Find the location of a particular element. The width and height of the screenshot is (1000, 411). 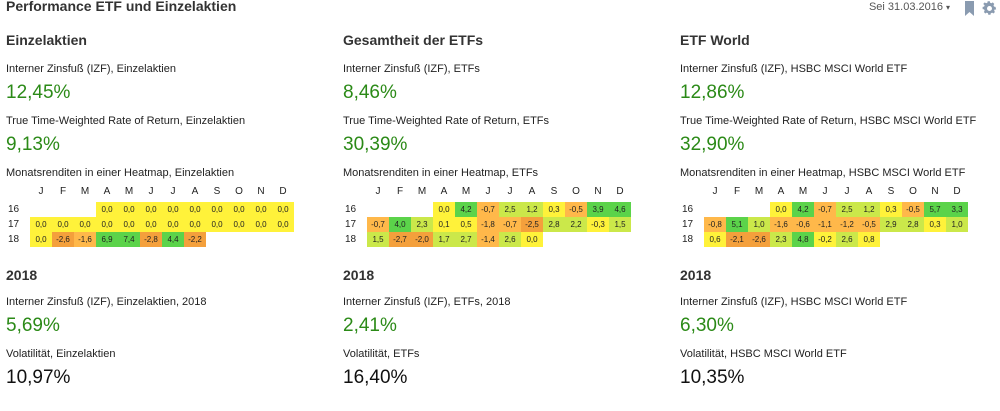

heatmap-cell: 4,8 is located at coordinates (803, 239).